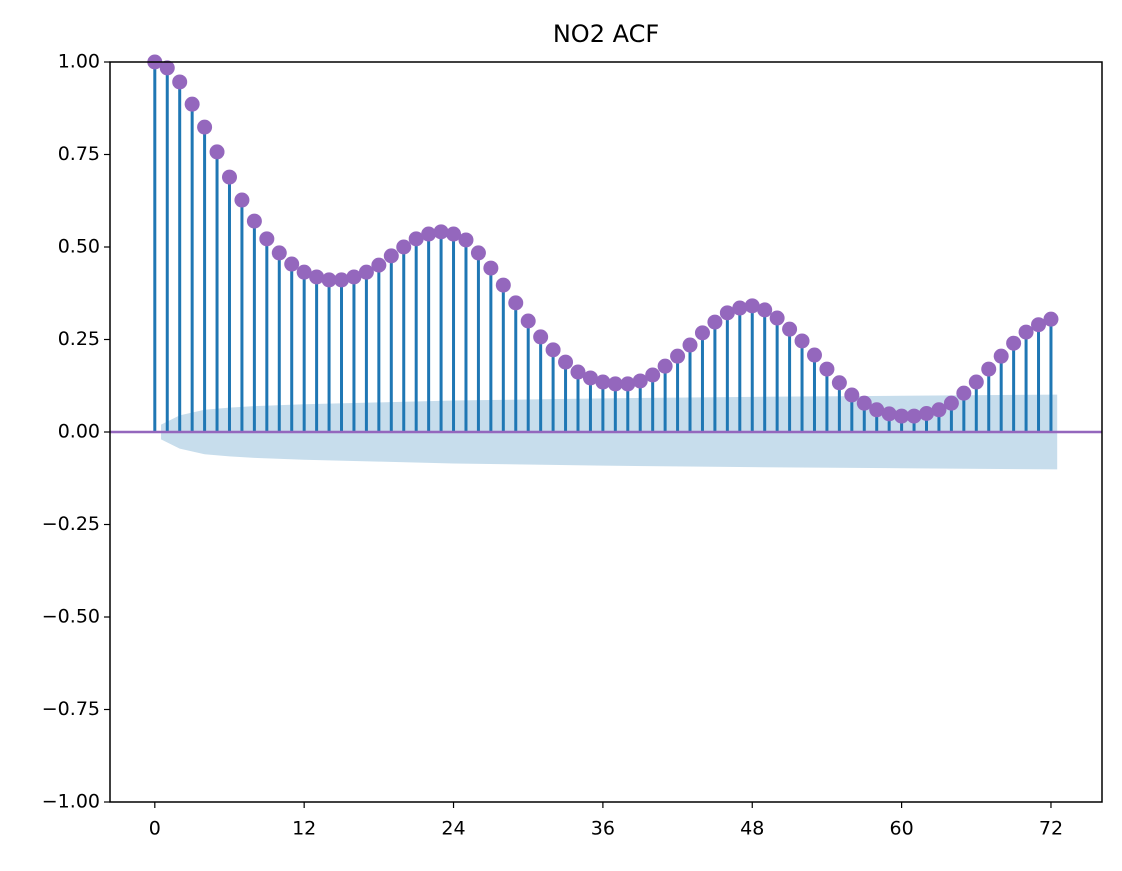 This screenshot has height=871, width=1122. What do you see at coordinates (71, 802) in the screenshot?
I see `y-tick-label: −1.00` at bounding box center [71, 802].